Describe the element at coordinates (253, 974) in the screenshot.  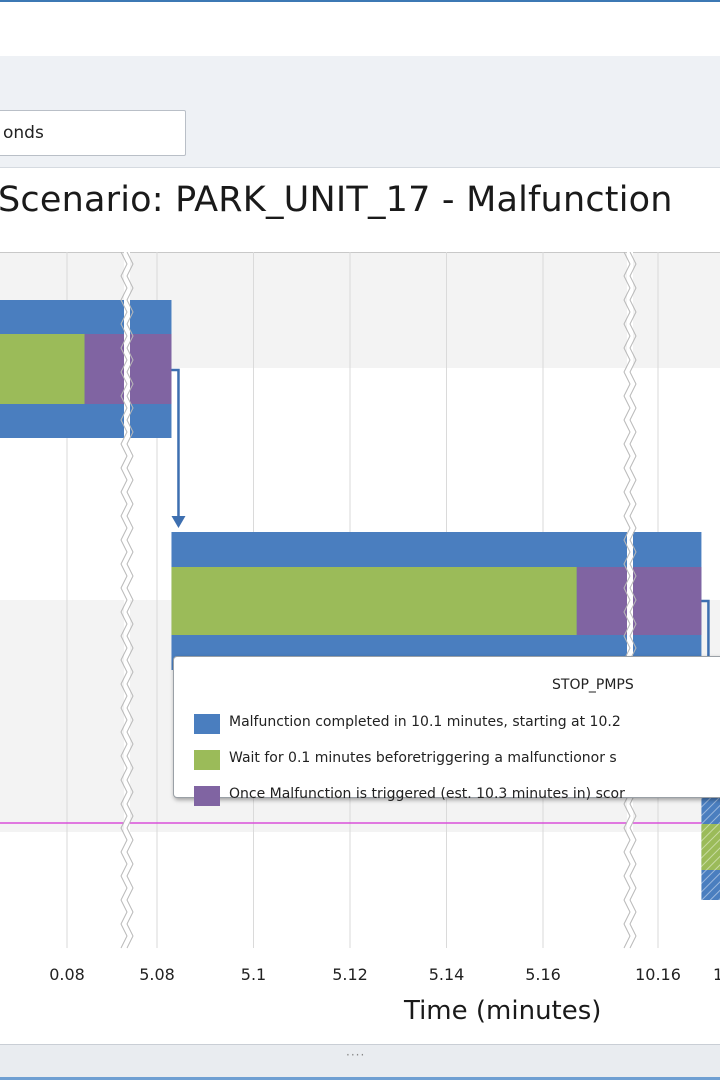
I see `x-tick-label: 5.1` at that location.